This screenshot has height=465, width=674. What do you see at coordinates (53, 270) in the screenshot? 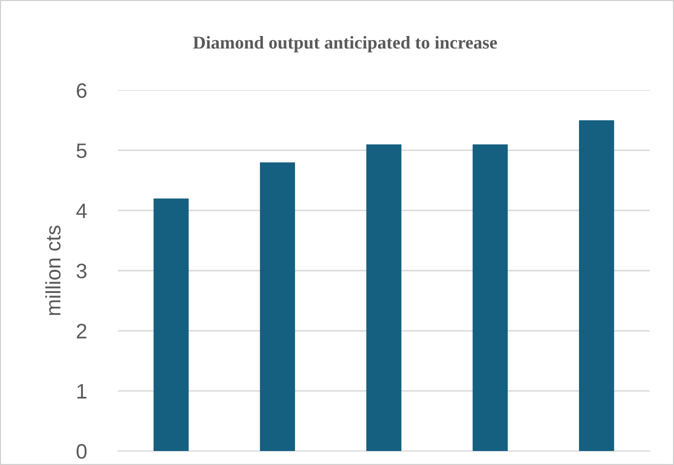
I see `y-axis-title: million cts` at bounding box center [53, 270].